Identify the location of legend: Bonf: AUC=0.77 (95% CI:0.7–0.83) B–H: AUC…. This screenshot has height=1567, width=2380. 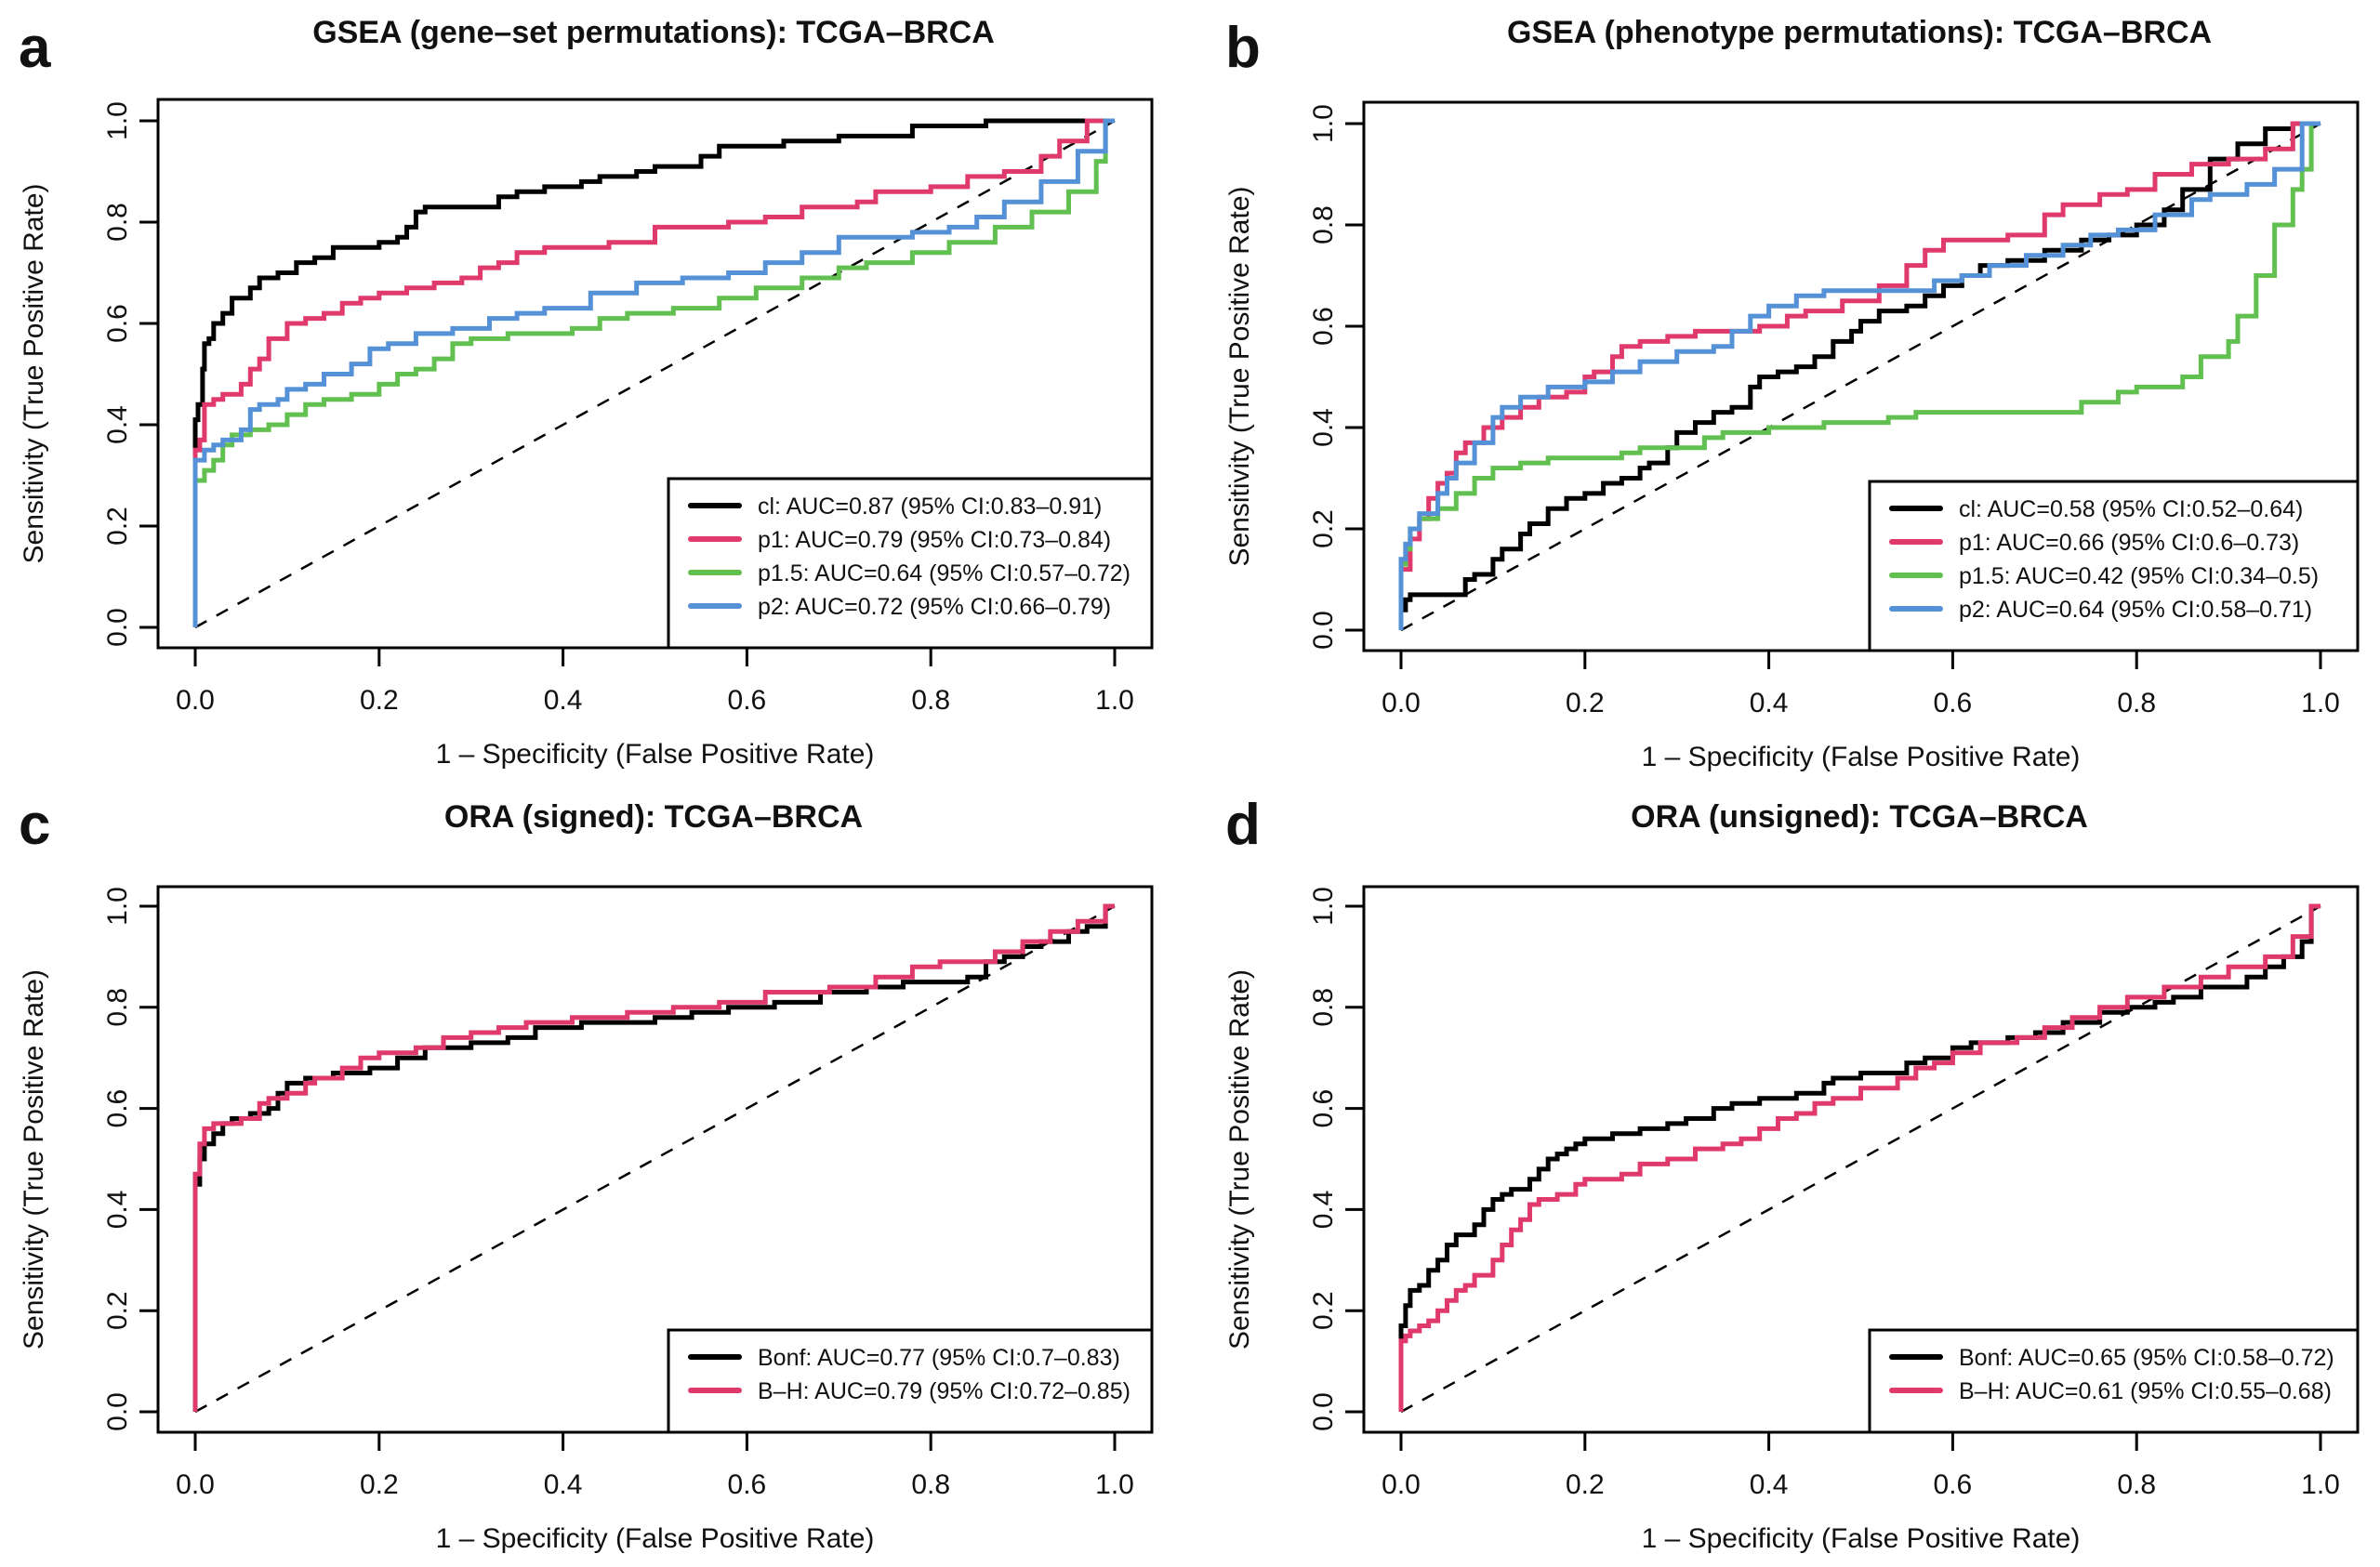
(910, 1381).